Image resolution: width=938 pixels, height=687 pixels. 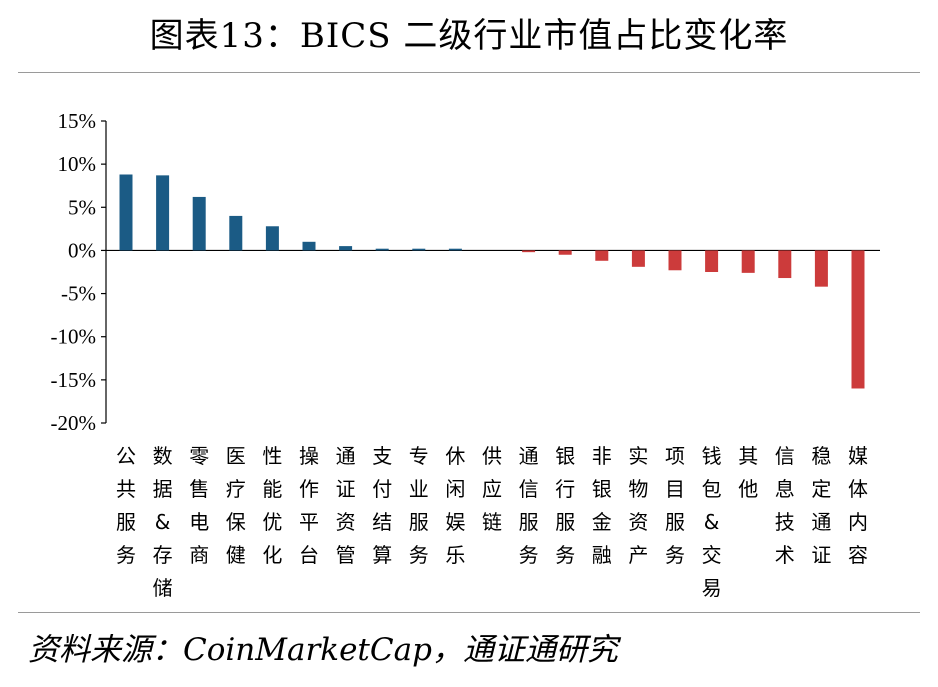 I want to click on x-category-label: 公共服务, so click(x=126, y=505).